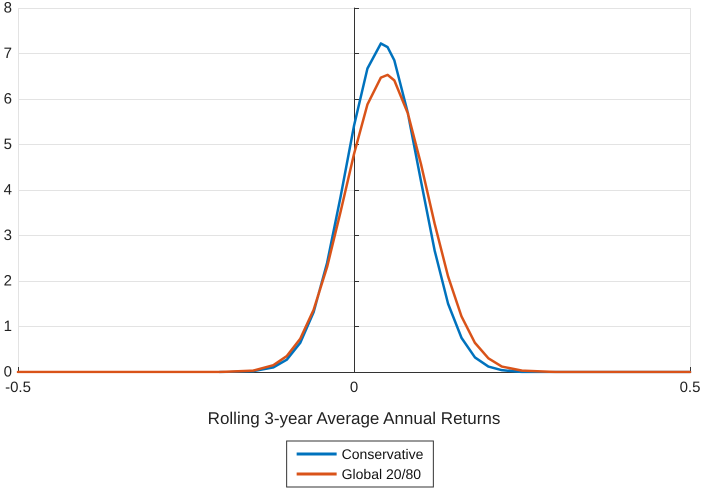 Image resolution: width=720 pixels, height=495 pixels. I want to click on y-tick-label: 2, so click(8, 281).